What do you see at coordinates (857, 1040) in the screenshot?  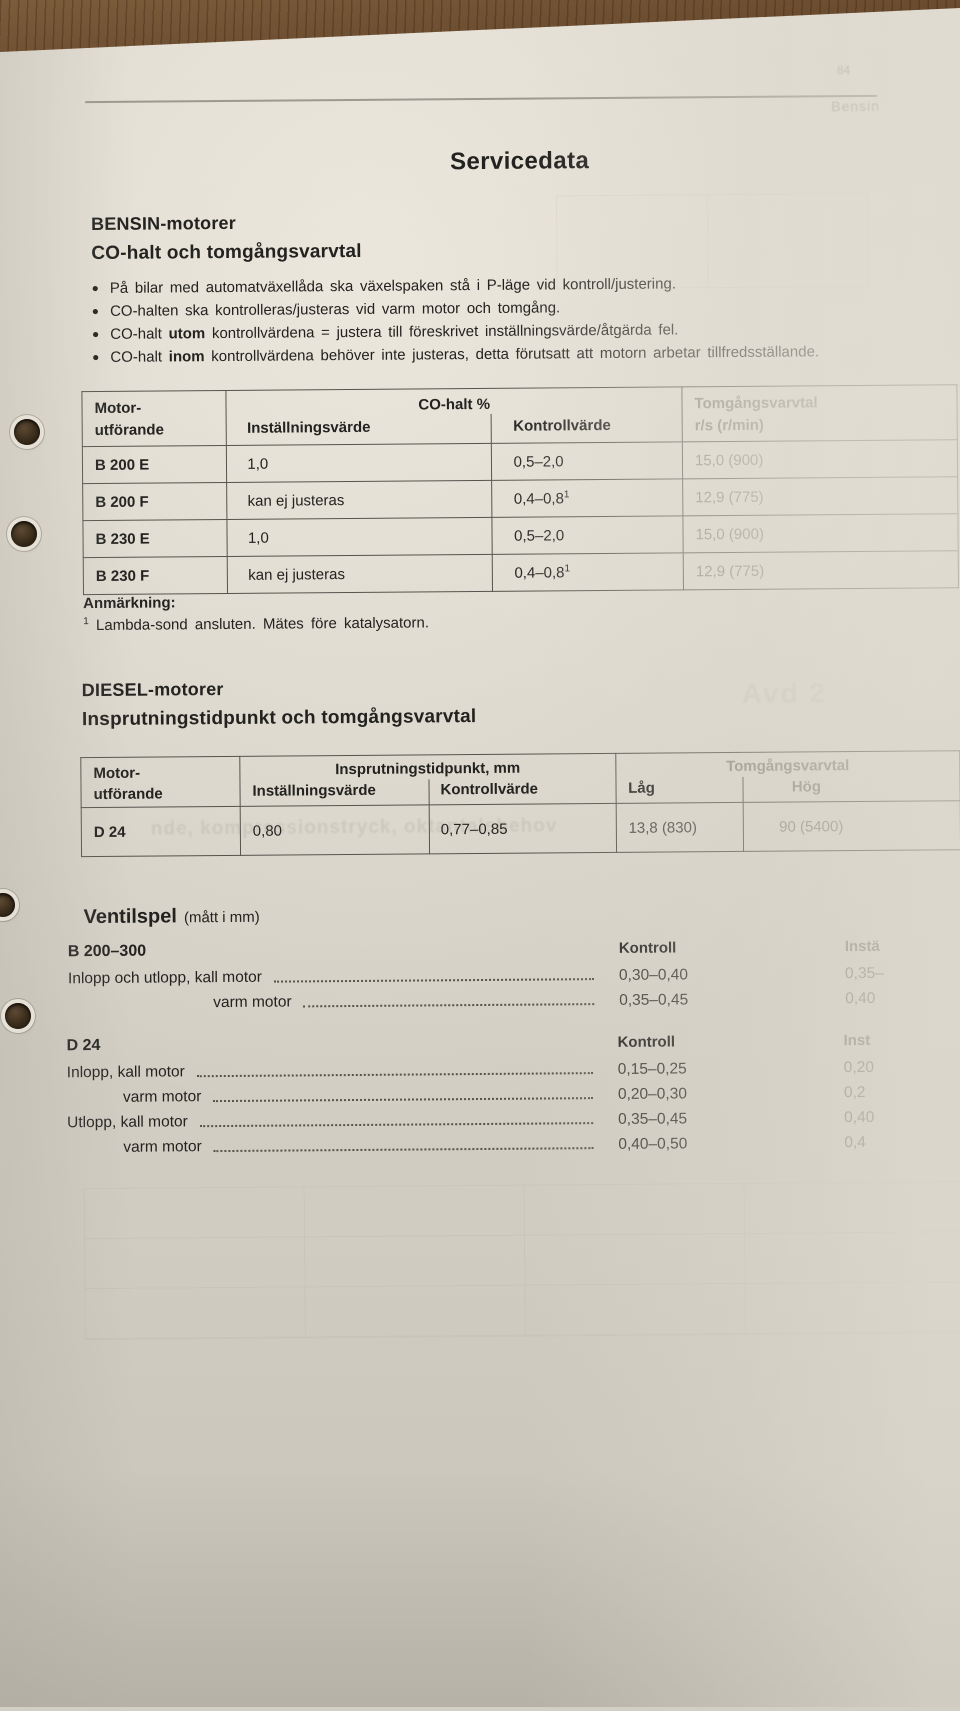 I see `valve-install-header: Inst` at bounding box center [857, 1040].